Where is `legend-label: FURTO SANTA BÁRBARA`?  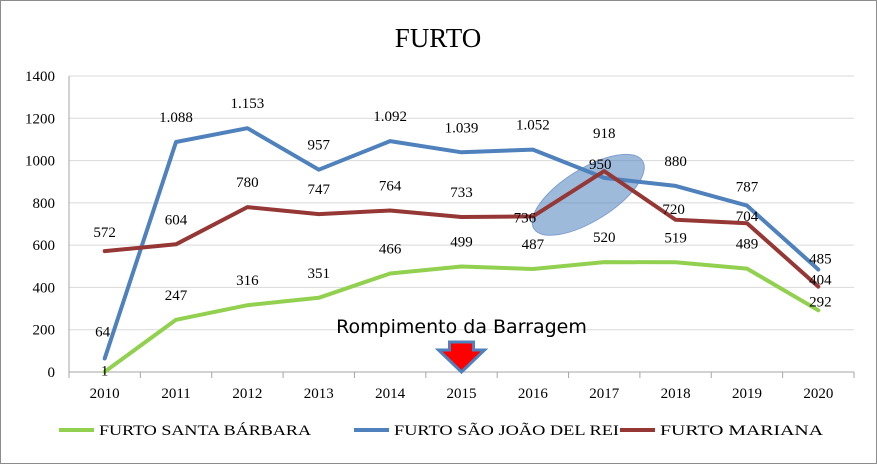
legend-label: FURTO SANTA BÁRBARA is located at coordinates (205, 430).